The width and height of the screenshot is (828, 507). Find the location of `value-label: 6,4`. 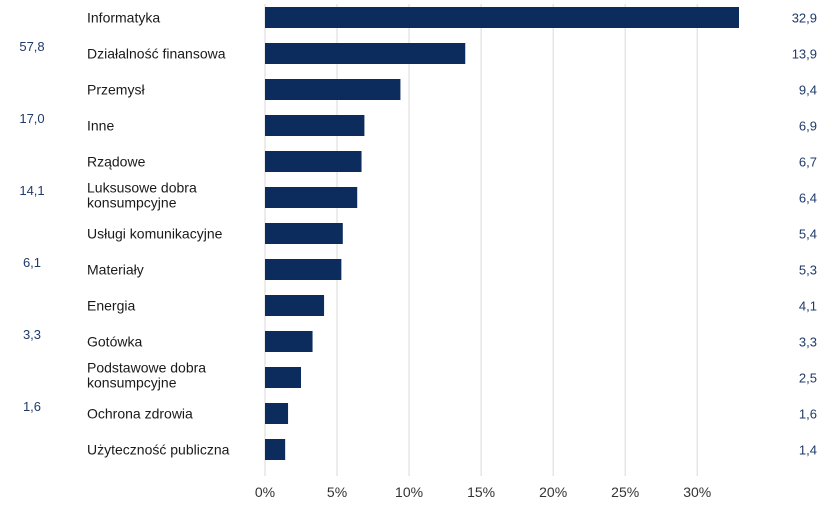

value-label: 6,4 is located at coordinates (808, 198).